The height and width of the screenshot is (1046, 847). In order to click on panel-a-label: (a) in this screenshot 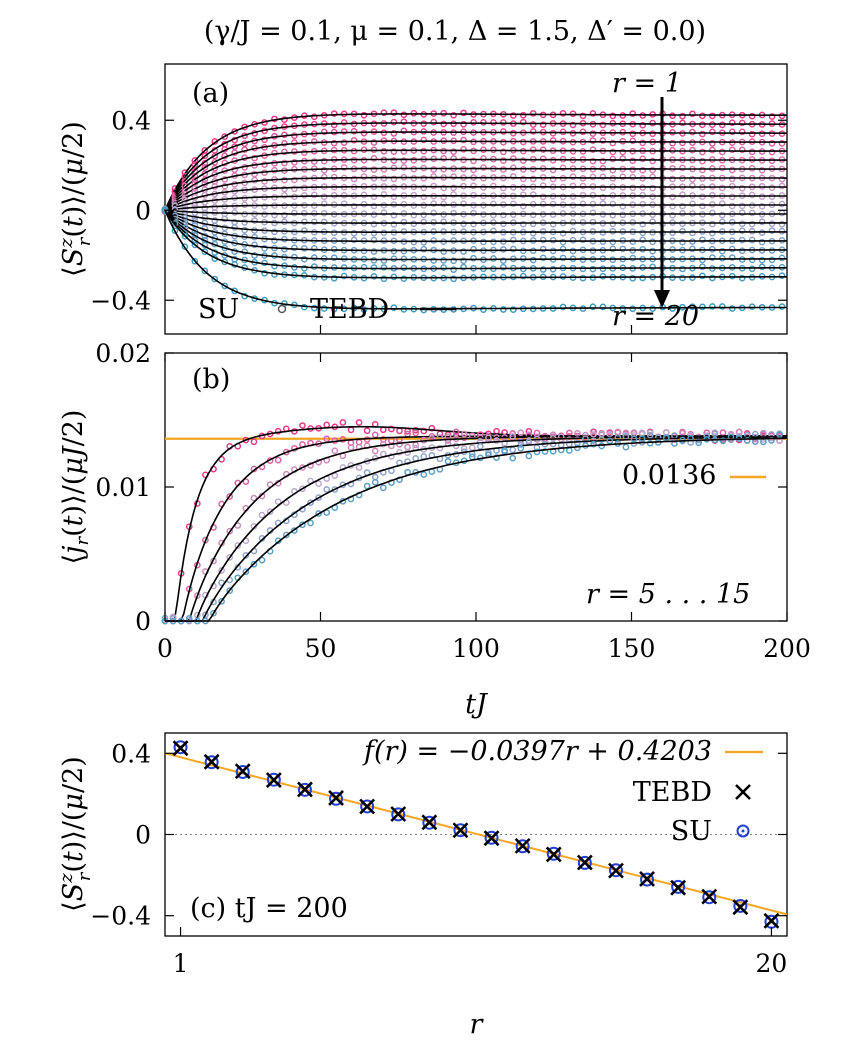, I will do `click(210, 93)`.